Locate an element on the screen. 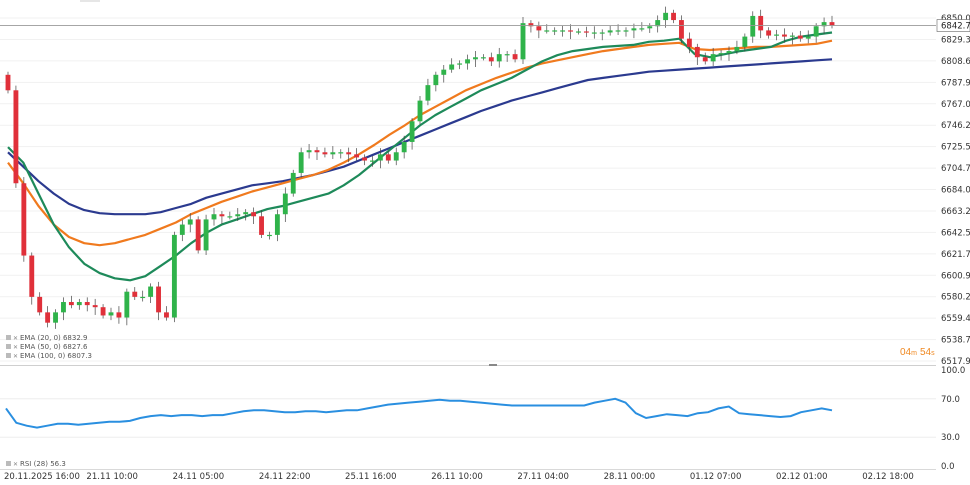 Image resolution: width=970 pixels, height=485 pixels. countdown-seconds-unit: s is located at coordinates (933, 353).